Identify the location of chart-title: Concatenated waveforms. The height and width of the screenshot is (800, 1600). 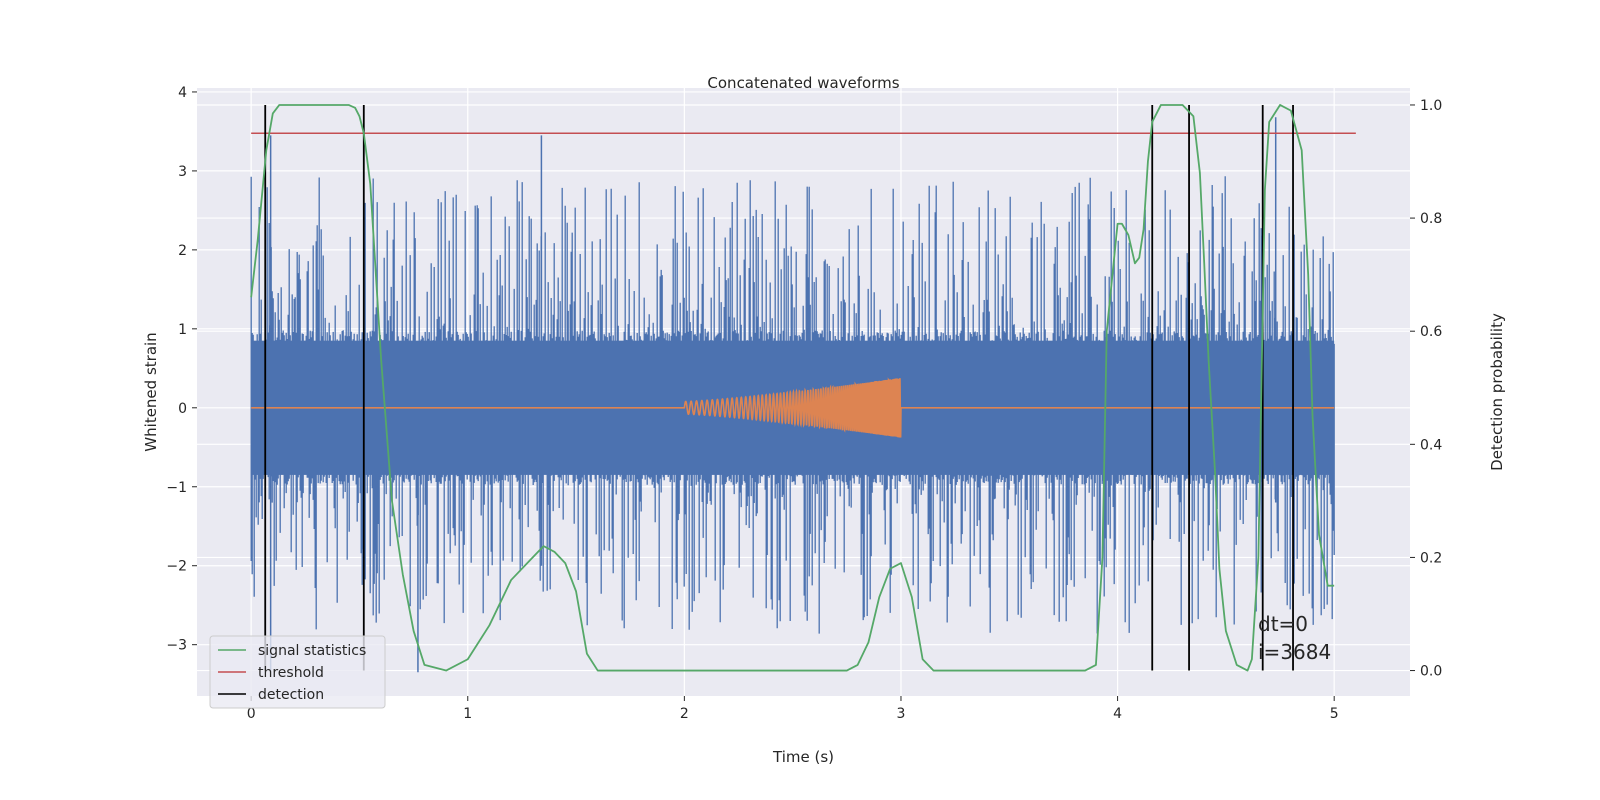
(803, 83).